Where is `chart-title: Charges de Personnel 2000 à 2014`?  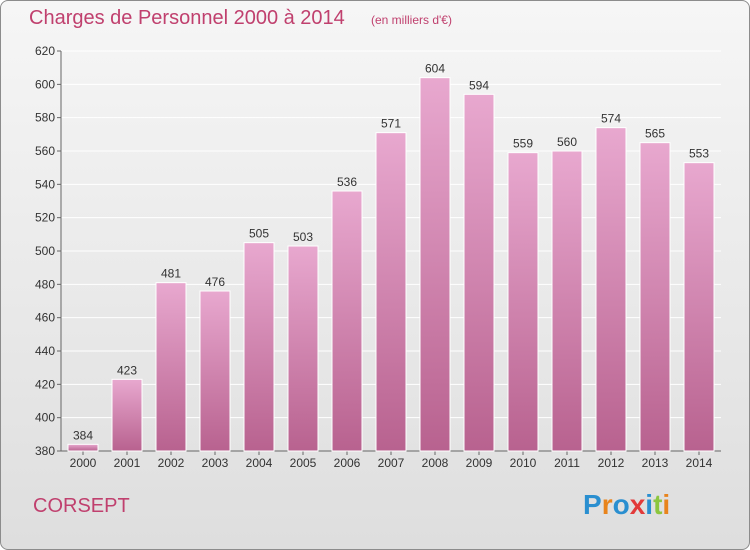 chart-title: Charges de Personnel 2000 à 2014 is located at coordinates (187, 18).